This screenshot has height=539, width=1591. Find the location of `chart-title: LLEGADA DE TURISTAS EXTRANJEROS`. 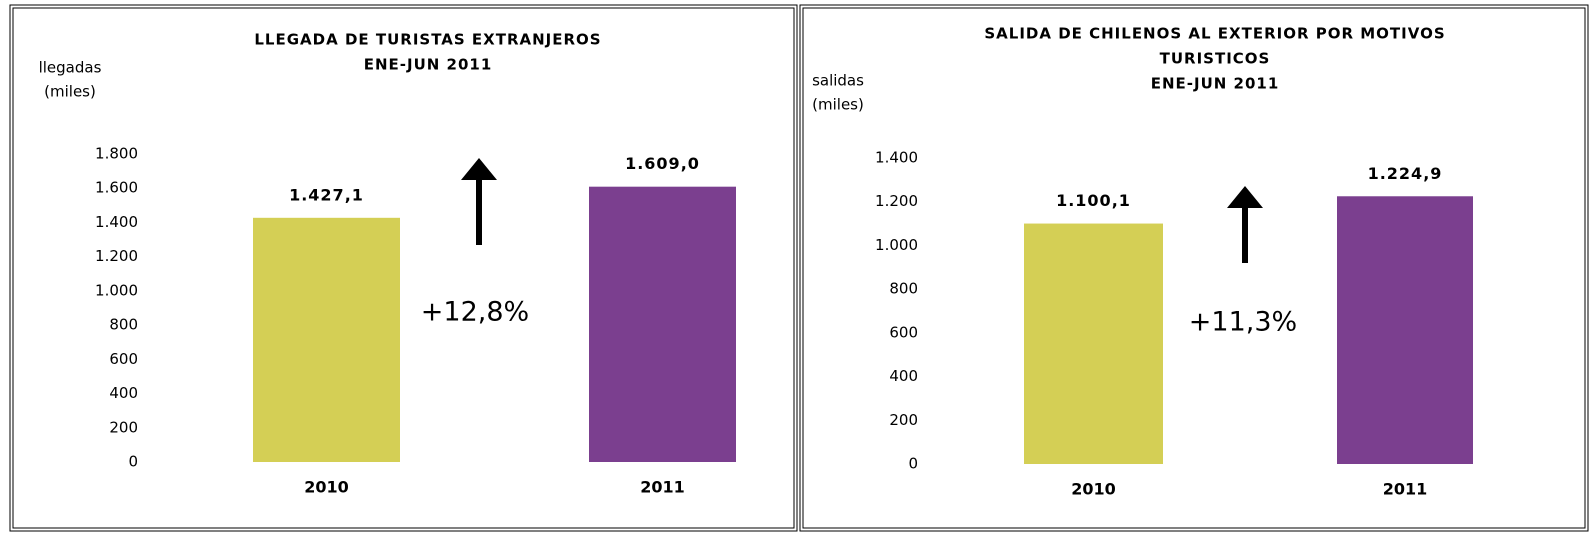

chart-title: LLEGADA DE TURISTAS EXTRANJEROS is located at coordinates (427, 40).